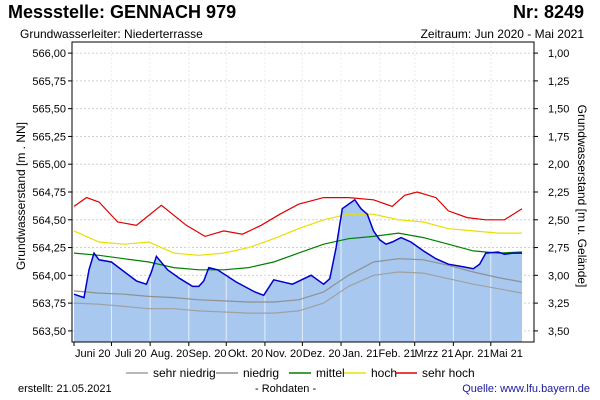 This screenshot has height=400, width=600. I want to click on legend-label: sehr niedrig, so click(184, 373).